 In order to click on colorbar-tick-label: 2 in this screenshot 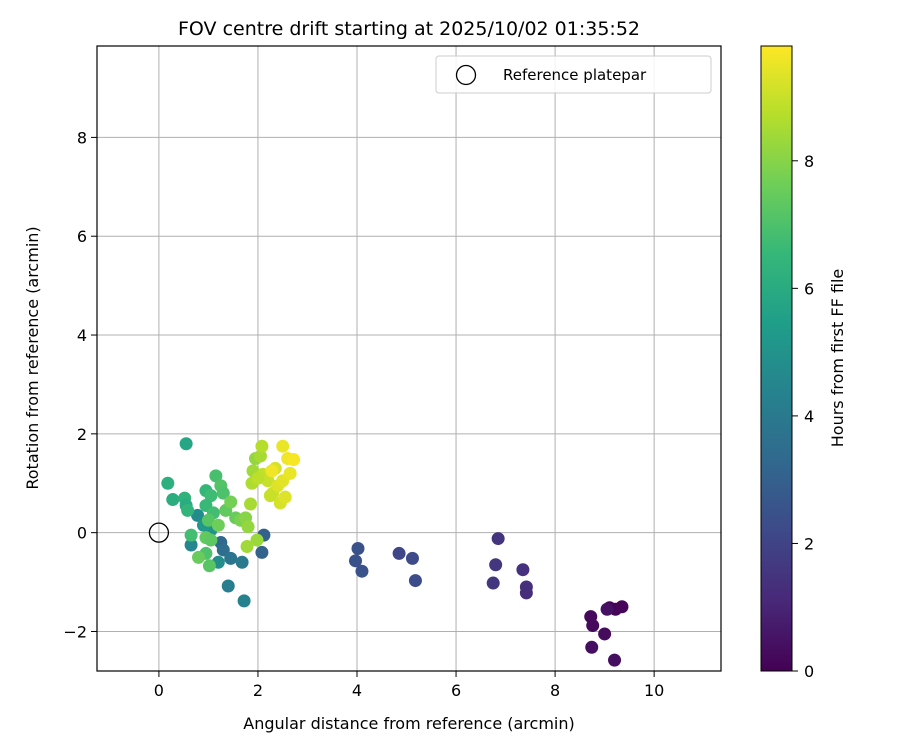, I will do `click(809, 543)`.